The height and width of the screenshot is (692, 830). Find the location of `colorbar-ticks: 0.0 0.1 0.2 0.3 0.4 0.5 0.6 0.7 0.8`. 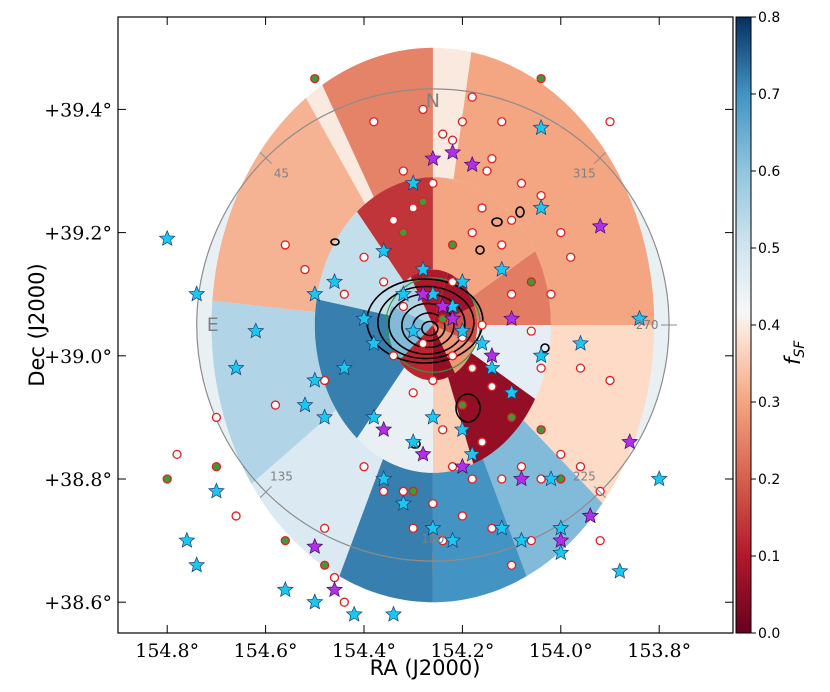

colorbar-ticks: 0.0 0.1 0.2 0.3 0.4 0.5 0.6 0.7 0.8 is located at coordinates (765, 326).